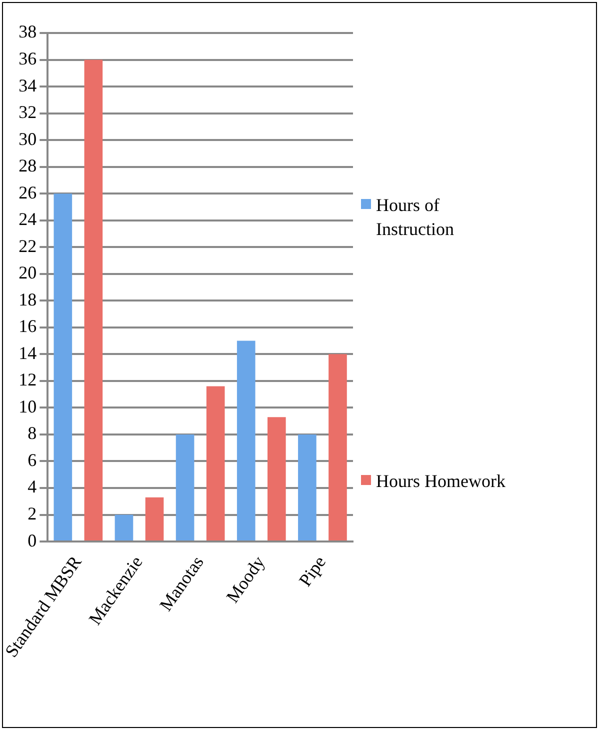 This screenshot has width=599, height=730. Describe the element at coordinates (27, 166) in the screenshot. I see `y-tick-label: 28` at that location.